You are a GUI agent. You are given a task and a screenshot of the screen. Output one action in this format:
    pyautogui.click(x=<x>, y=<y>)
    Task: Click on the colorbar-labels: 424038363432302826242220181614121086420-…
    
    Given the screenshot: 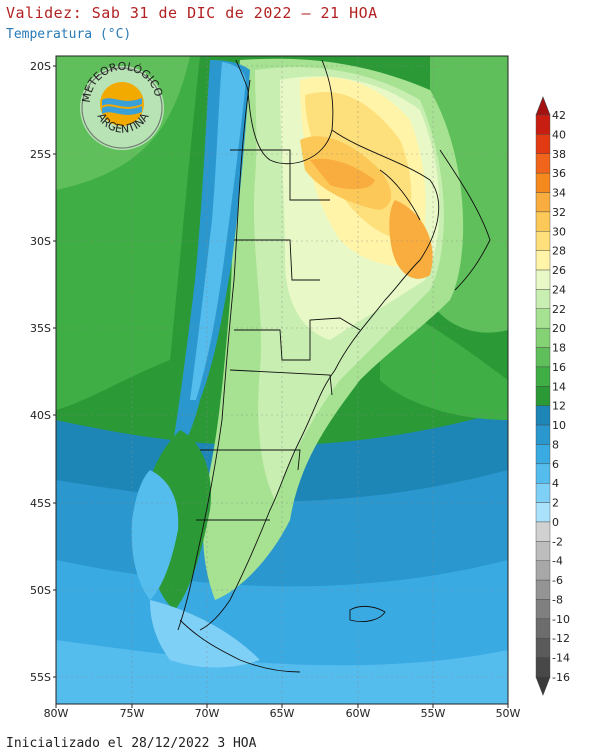 What is the action you would take?
    pyautogui.click(x=561, y=396)
    